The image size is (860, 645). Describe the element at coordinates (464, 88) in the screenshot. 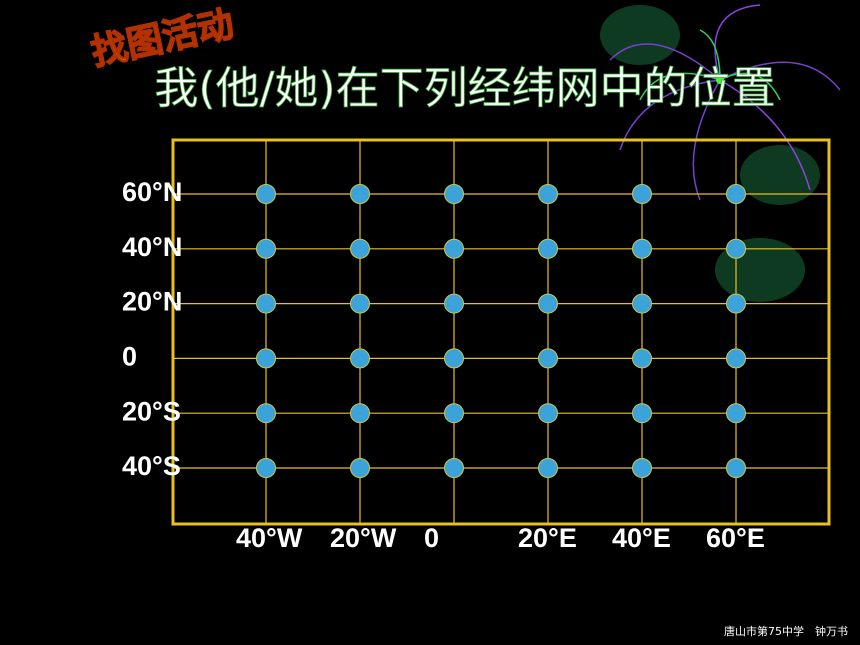

I see `title: 我(他/她)在下列经纬网中的位置` at that location.